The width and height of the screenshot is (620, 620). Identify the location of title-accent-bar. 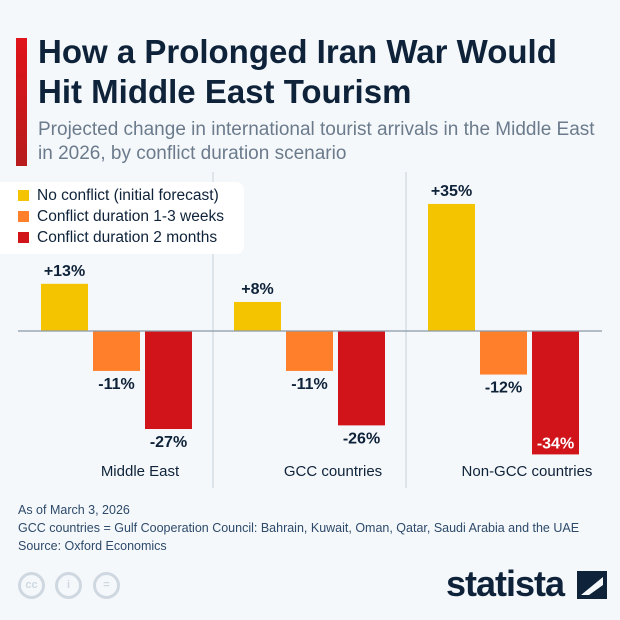
(21, 102).